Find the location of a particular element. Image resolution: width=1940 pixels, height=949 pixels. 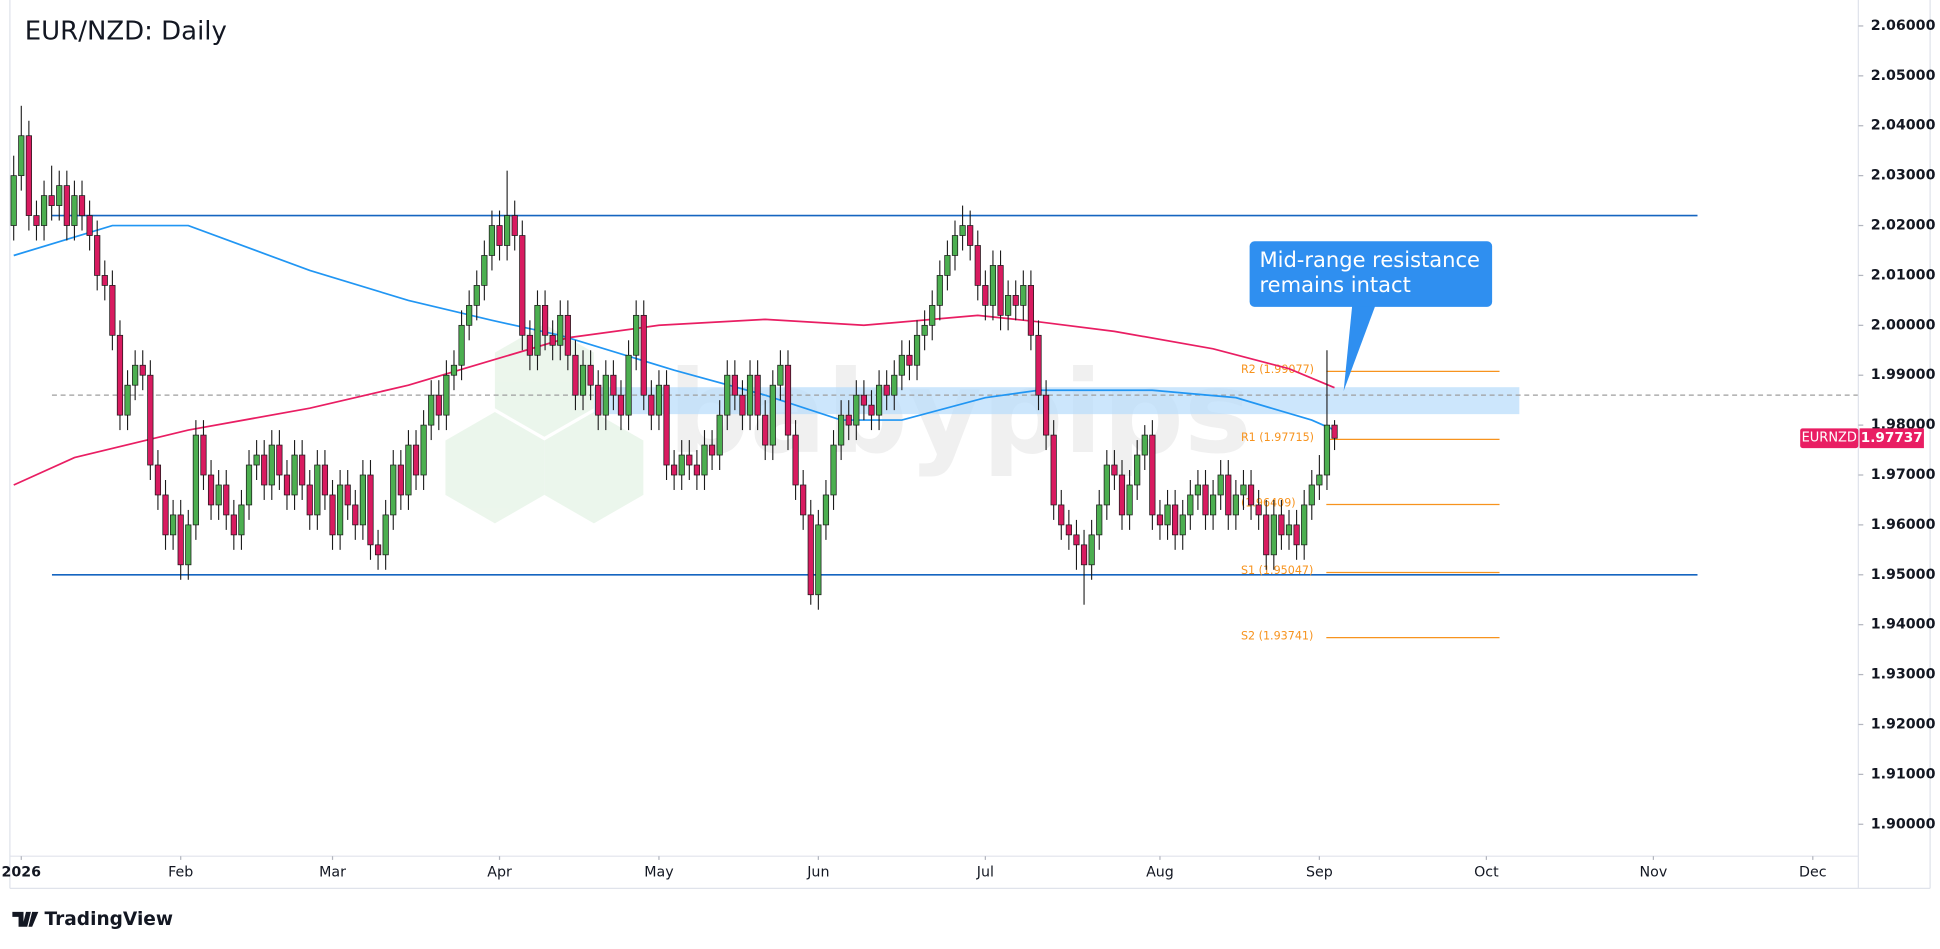

y-tick-label: 1.96000 is located at coordinates (1903, 525).